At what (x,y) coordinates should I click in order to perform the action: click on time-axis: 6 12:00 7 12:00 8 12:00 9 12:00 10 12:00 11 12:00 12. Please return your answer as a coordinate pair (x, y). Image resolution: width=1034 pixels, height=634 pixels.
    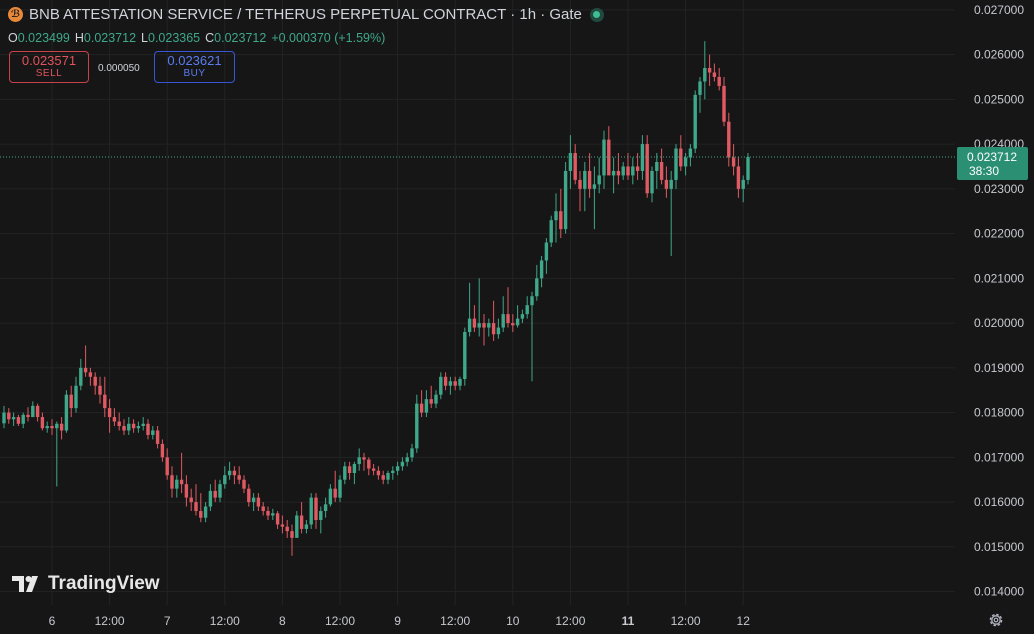
    Looking at the image, I should click on (400, 621).